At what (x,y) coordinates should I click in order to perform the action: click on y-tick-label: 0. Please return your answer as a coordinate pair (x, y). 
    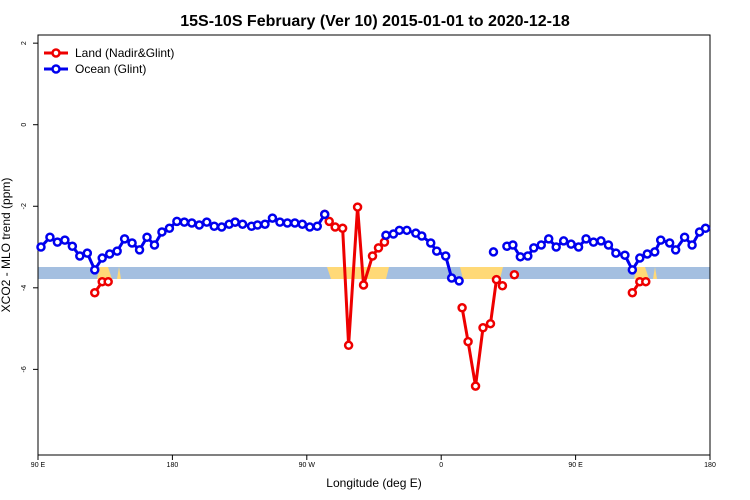
    Looking at the image, I should click on (24, 125).